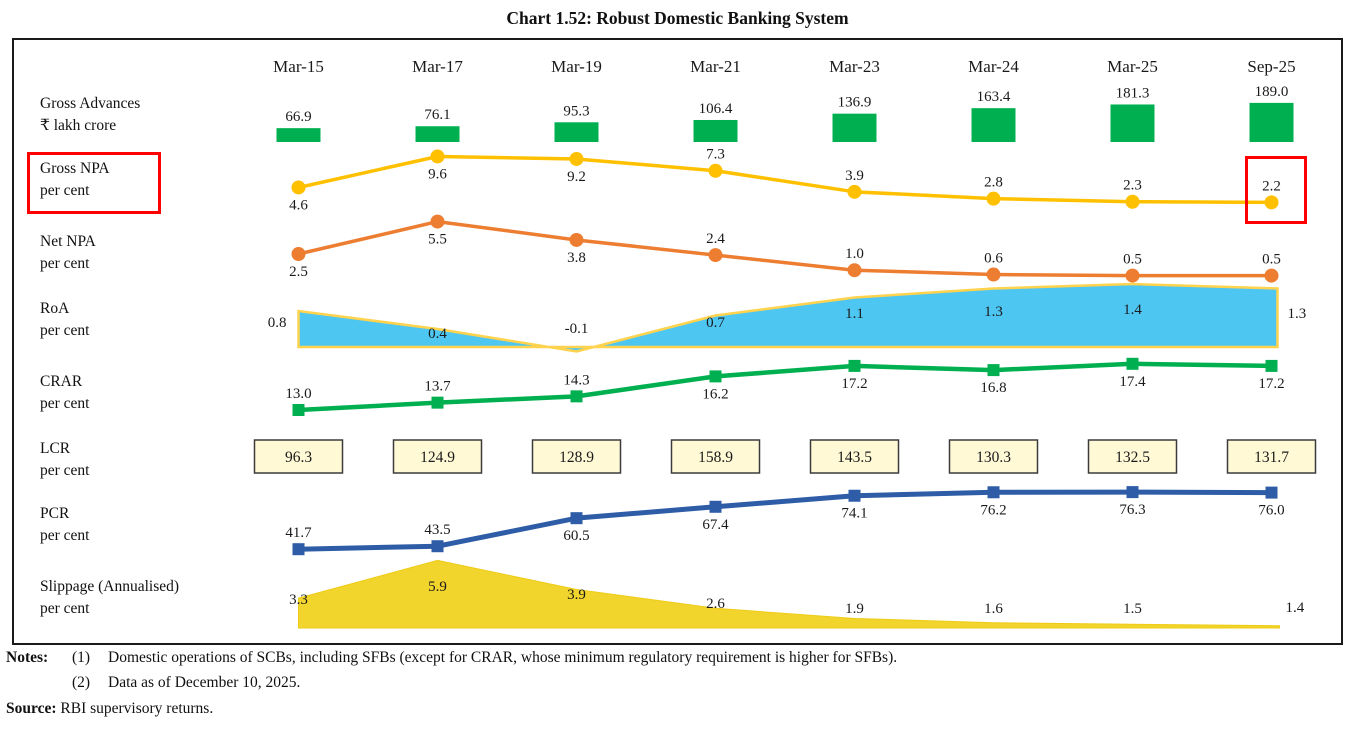 The height and width of the screenshot is (733, 1355). What do you see at coordinates (437, 66) in the screenshot?
I see `svg-text: Mar-17` at bounding box center [437, 66].